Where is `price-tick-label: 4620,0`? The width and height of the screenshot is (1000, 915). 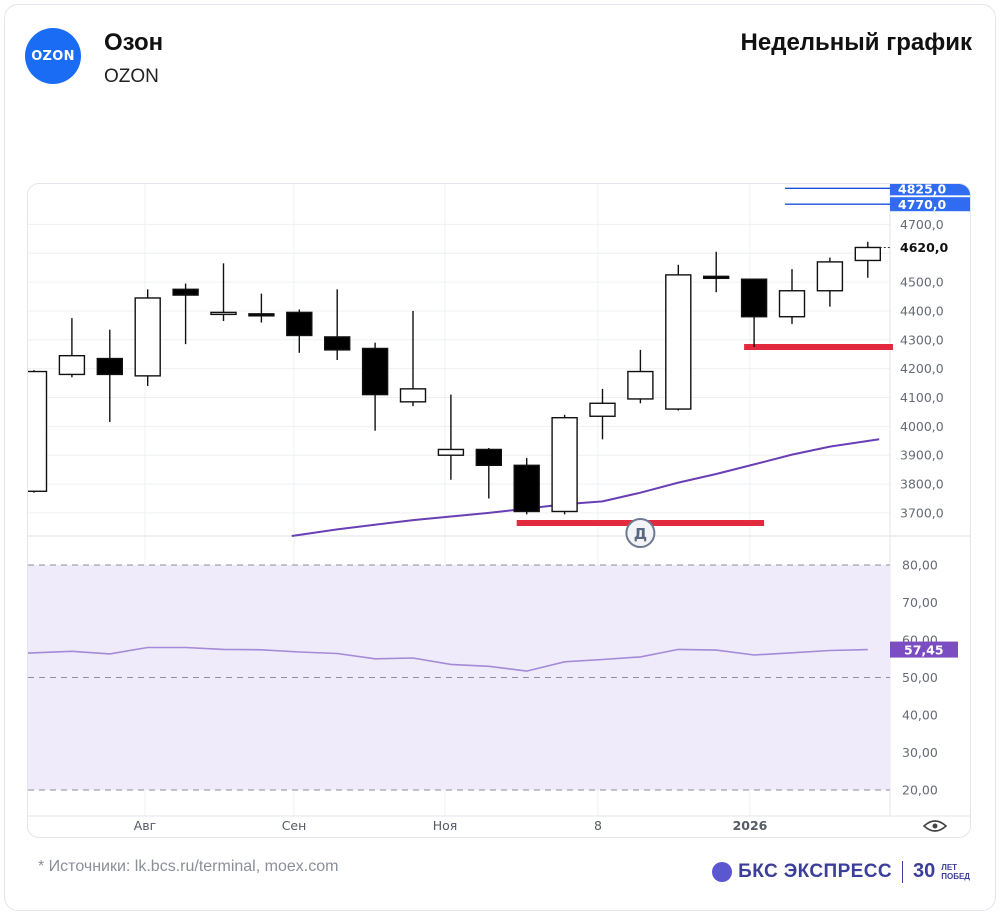 price-tick-label: 4620,0 is located at coordinates (924, 247).